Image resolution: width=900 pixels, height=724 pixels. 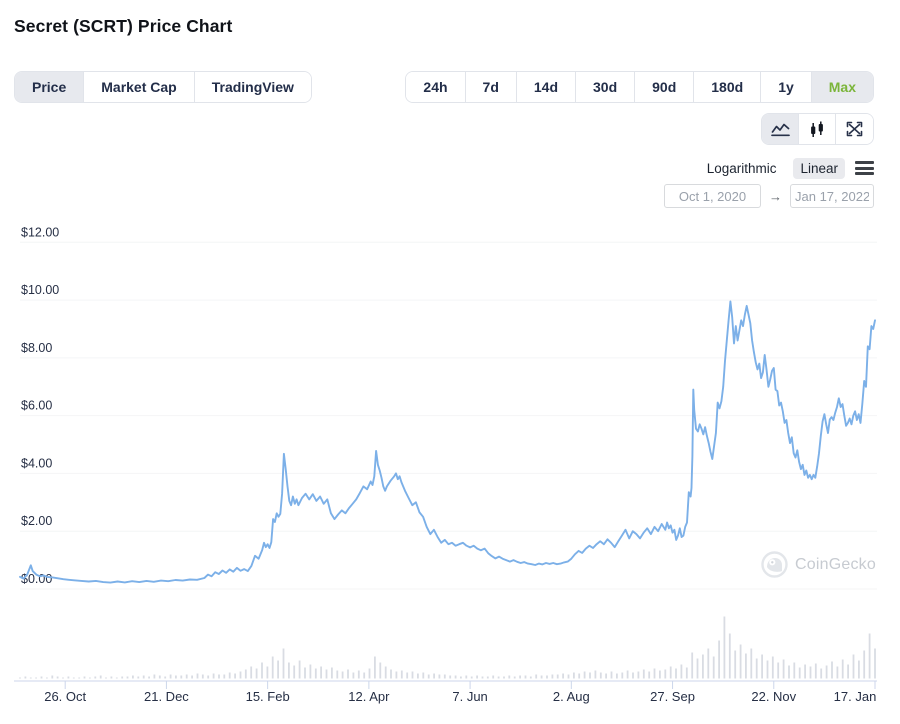 What do you see at coordinates (780, 129) in the screenshot?
I see `line-chart-icon` at bounding box center [780, 129].